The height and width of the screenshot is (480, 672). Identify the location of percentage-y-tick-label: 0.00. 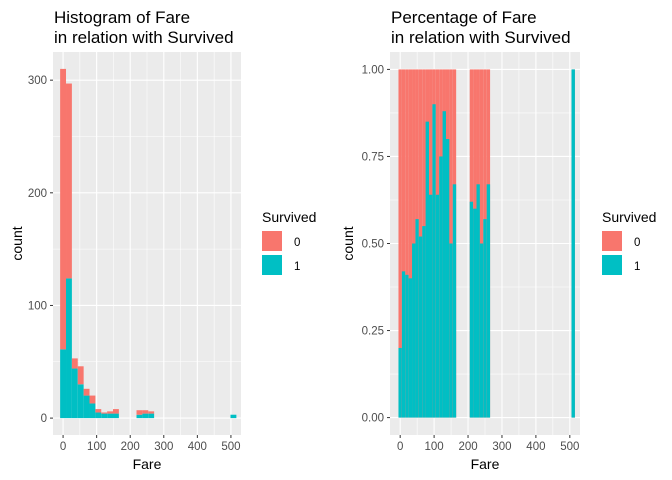
(373, 419).